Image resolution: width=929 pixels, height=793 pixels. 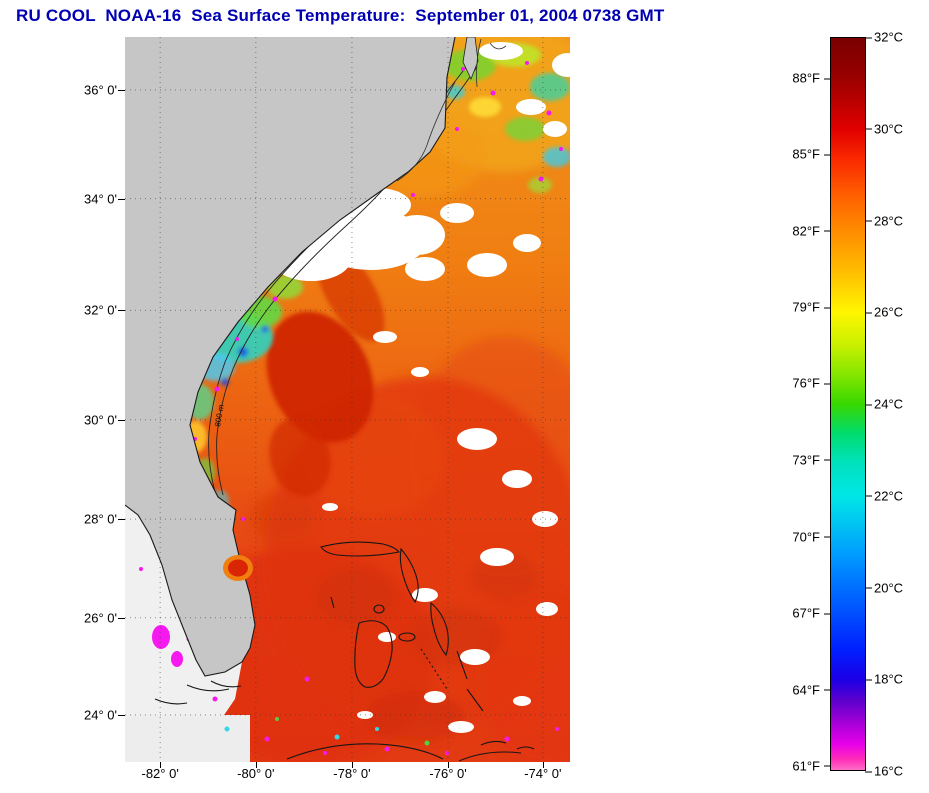 I want to click on celsius-label: 20°C, so click(x=884, y=587).